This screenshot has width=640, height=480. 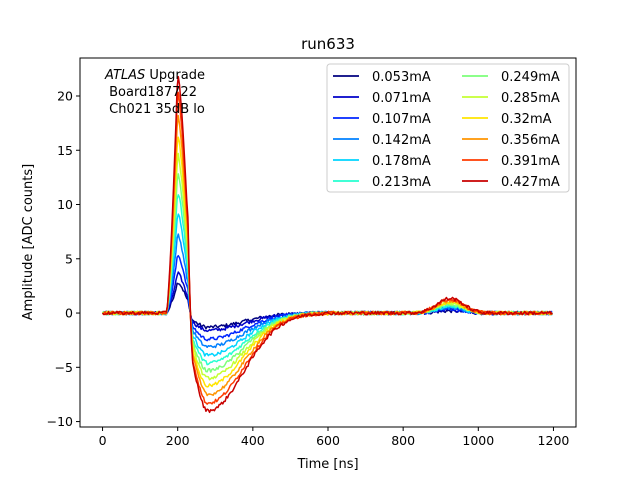 What do you see at coordinates (530, 98) in the screenshot?
I see `legend-label: 0.285mA` at bounding box center [530, 98].